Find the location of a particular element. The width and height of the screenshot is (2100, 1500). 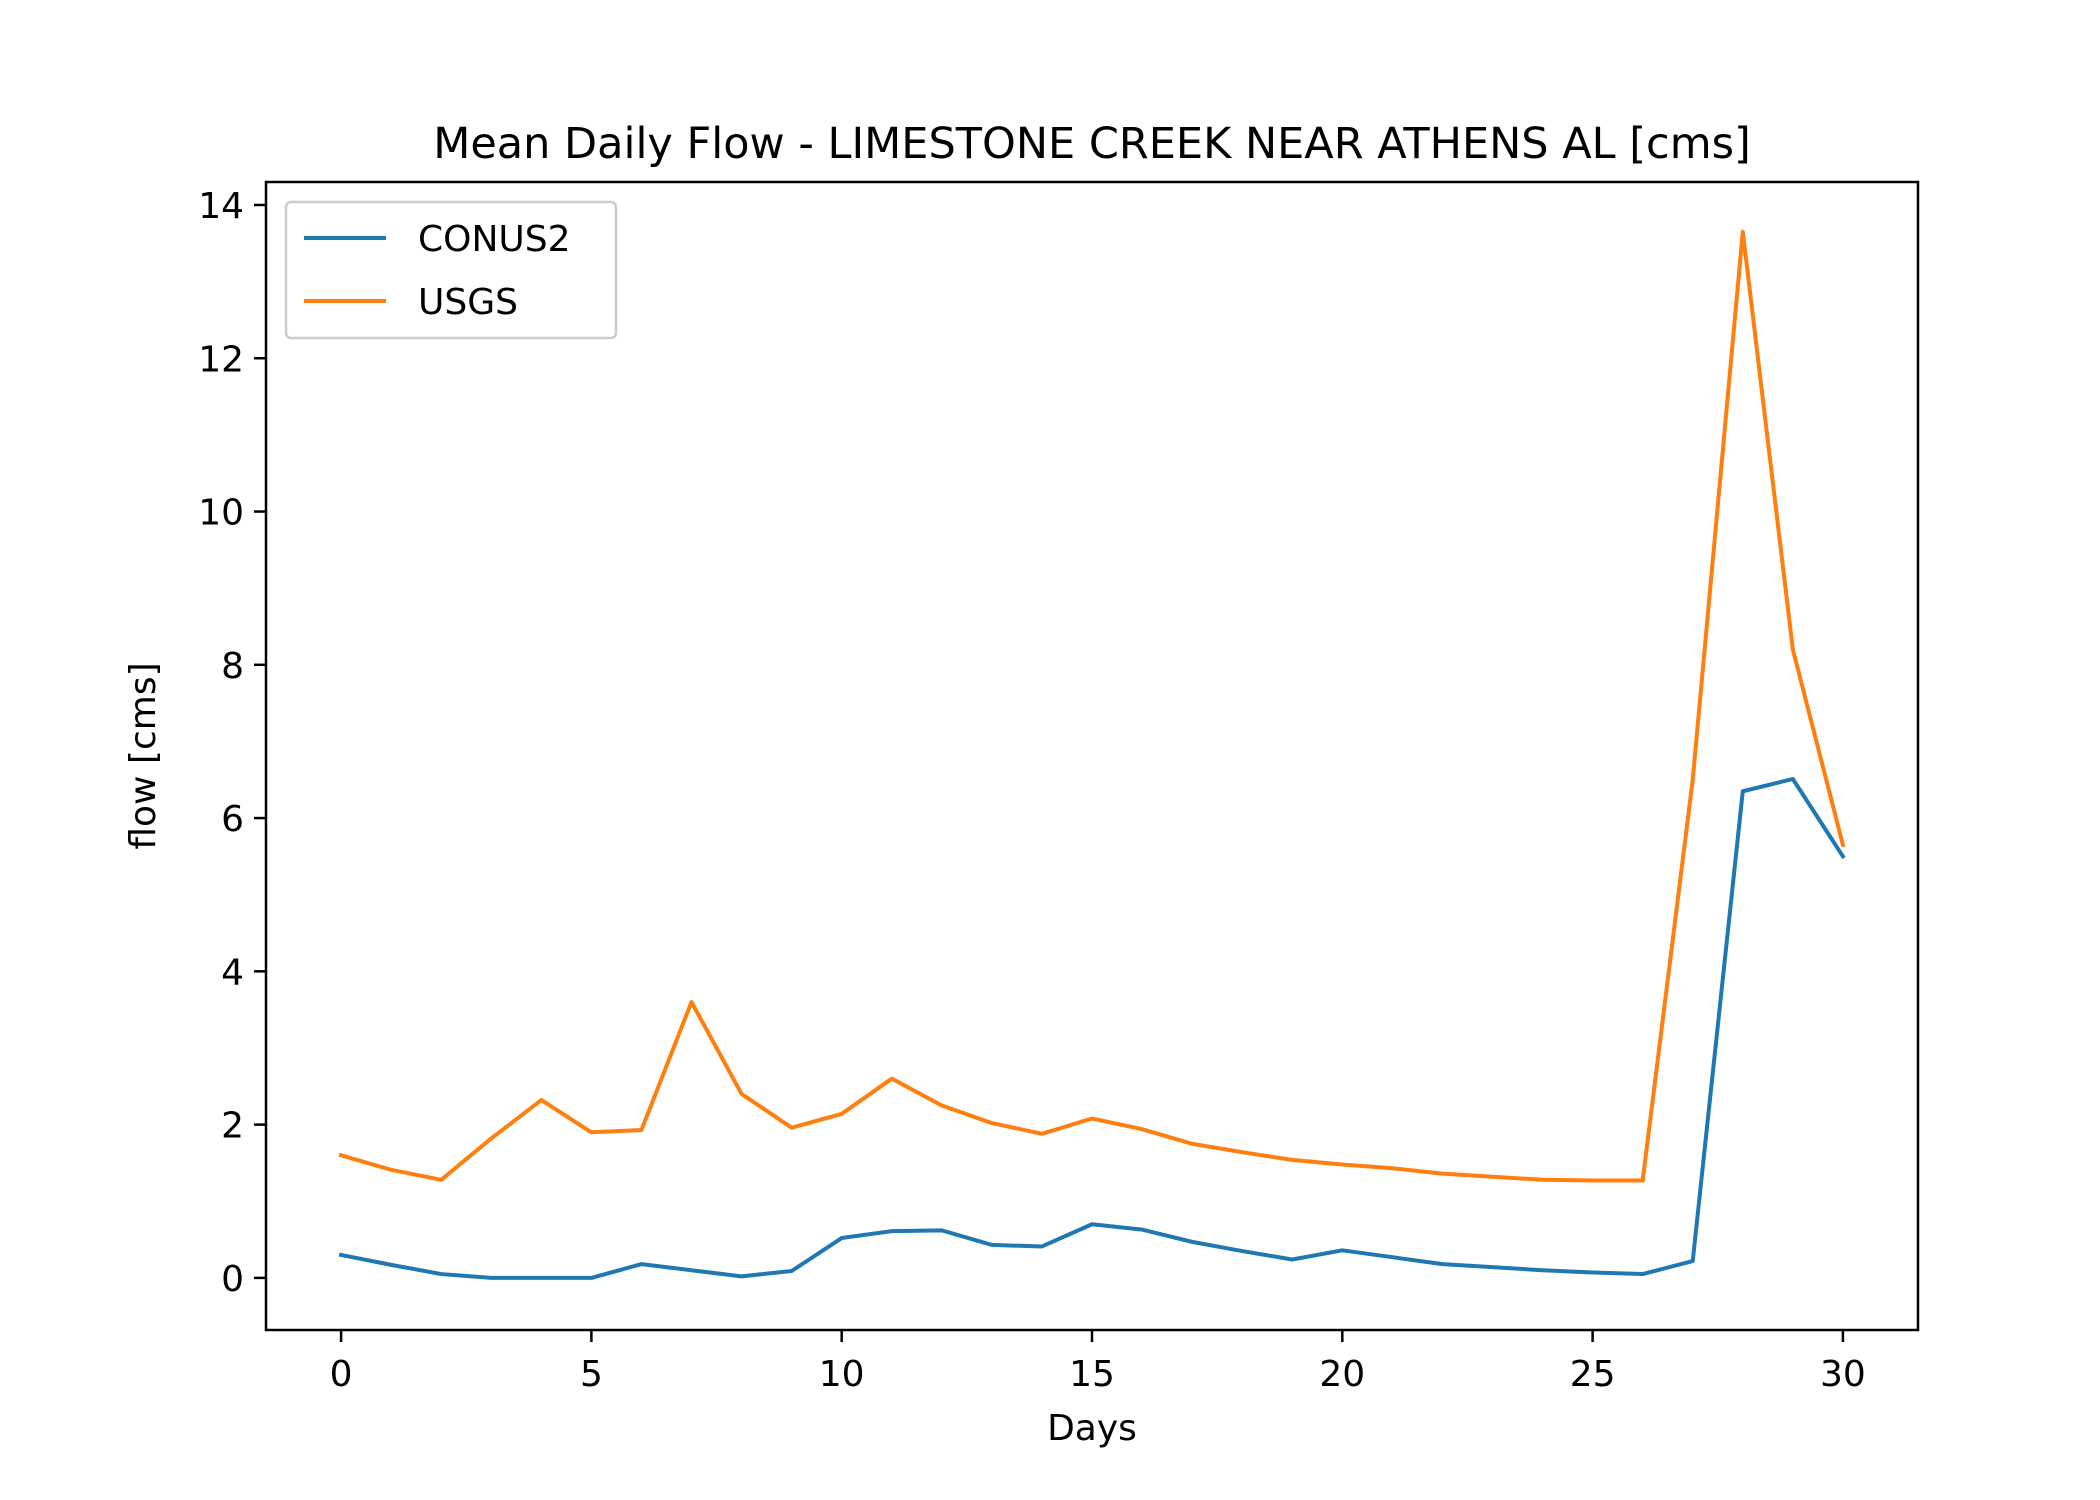

x-tick-label: 30 is located at coordinates (1843, 1374).